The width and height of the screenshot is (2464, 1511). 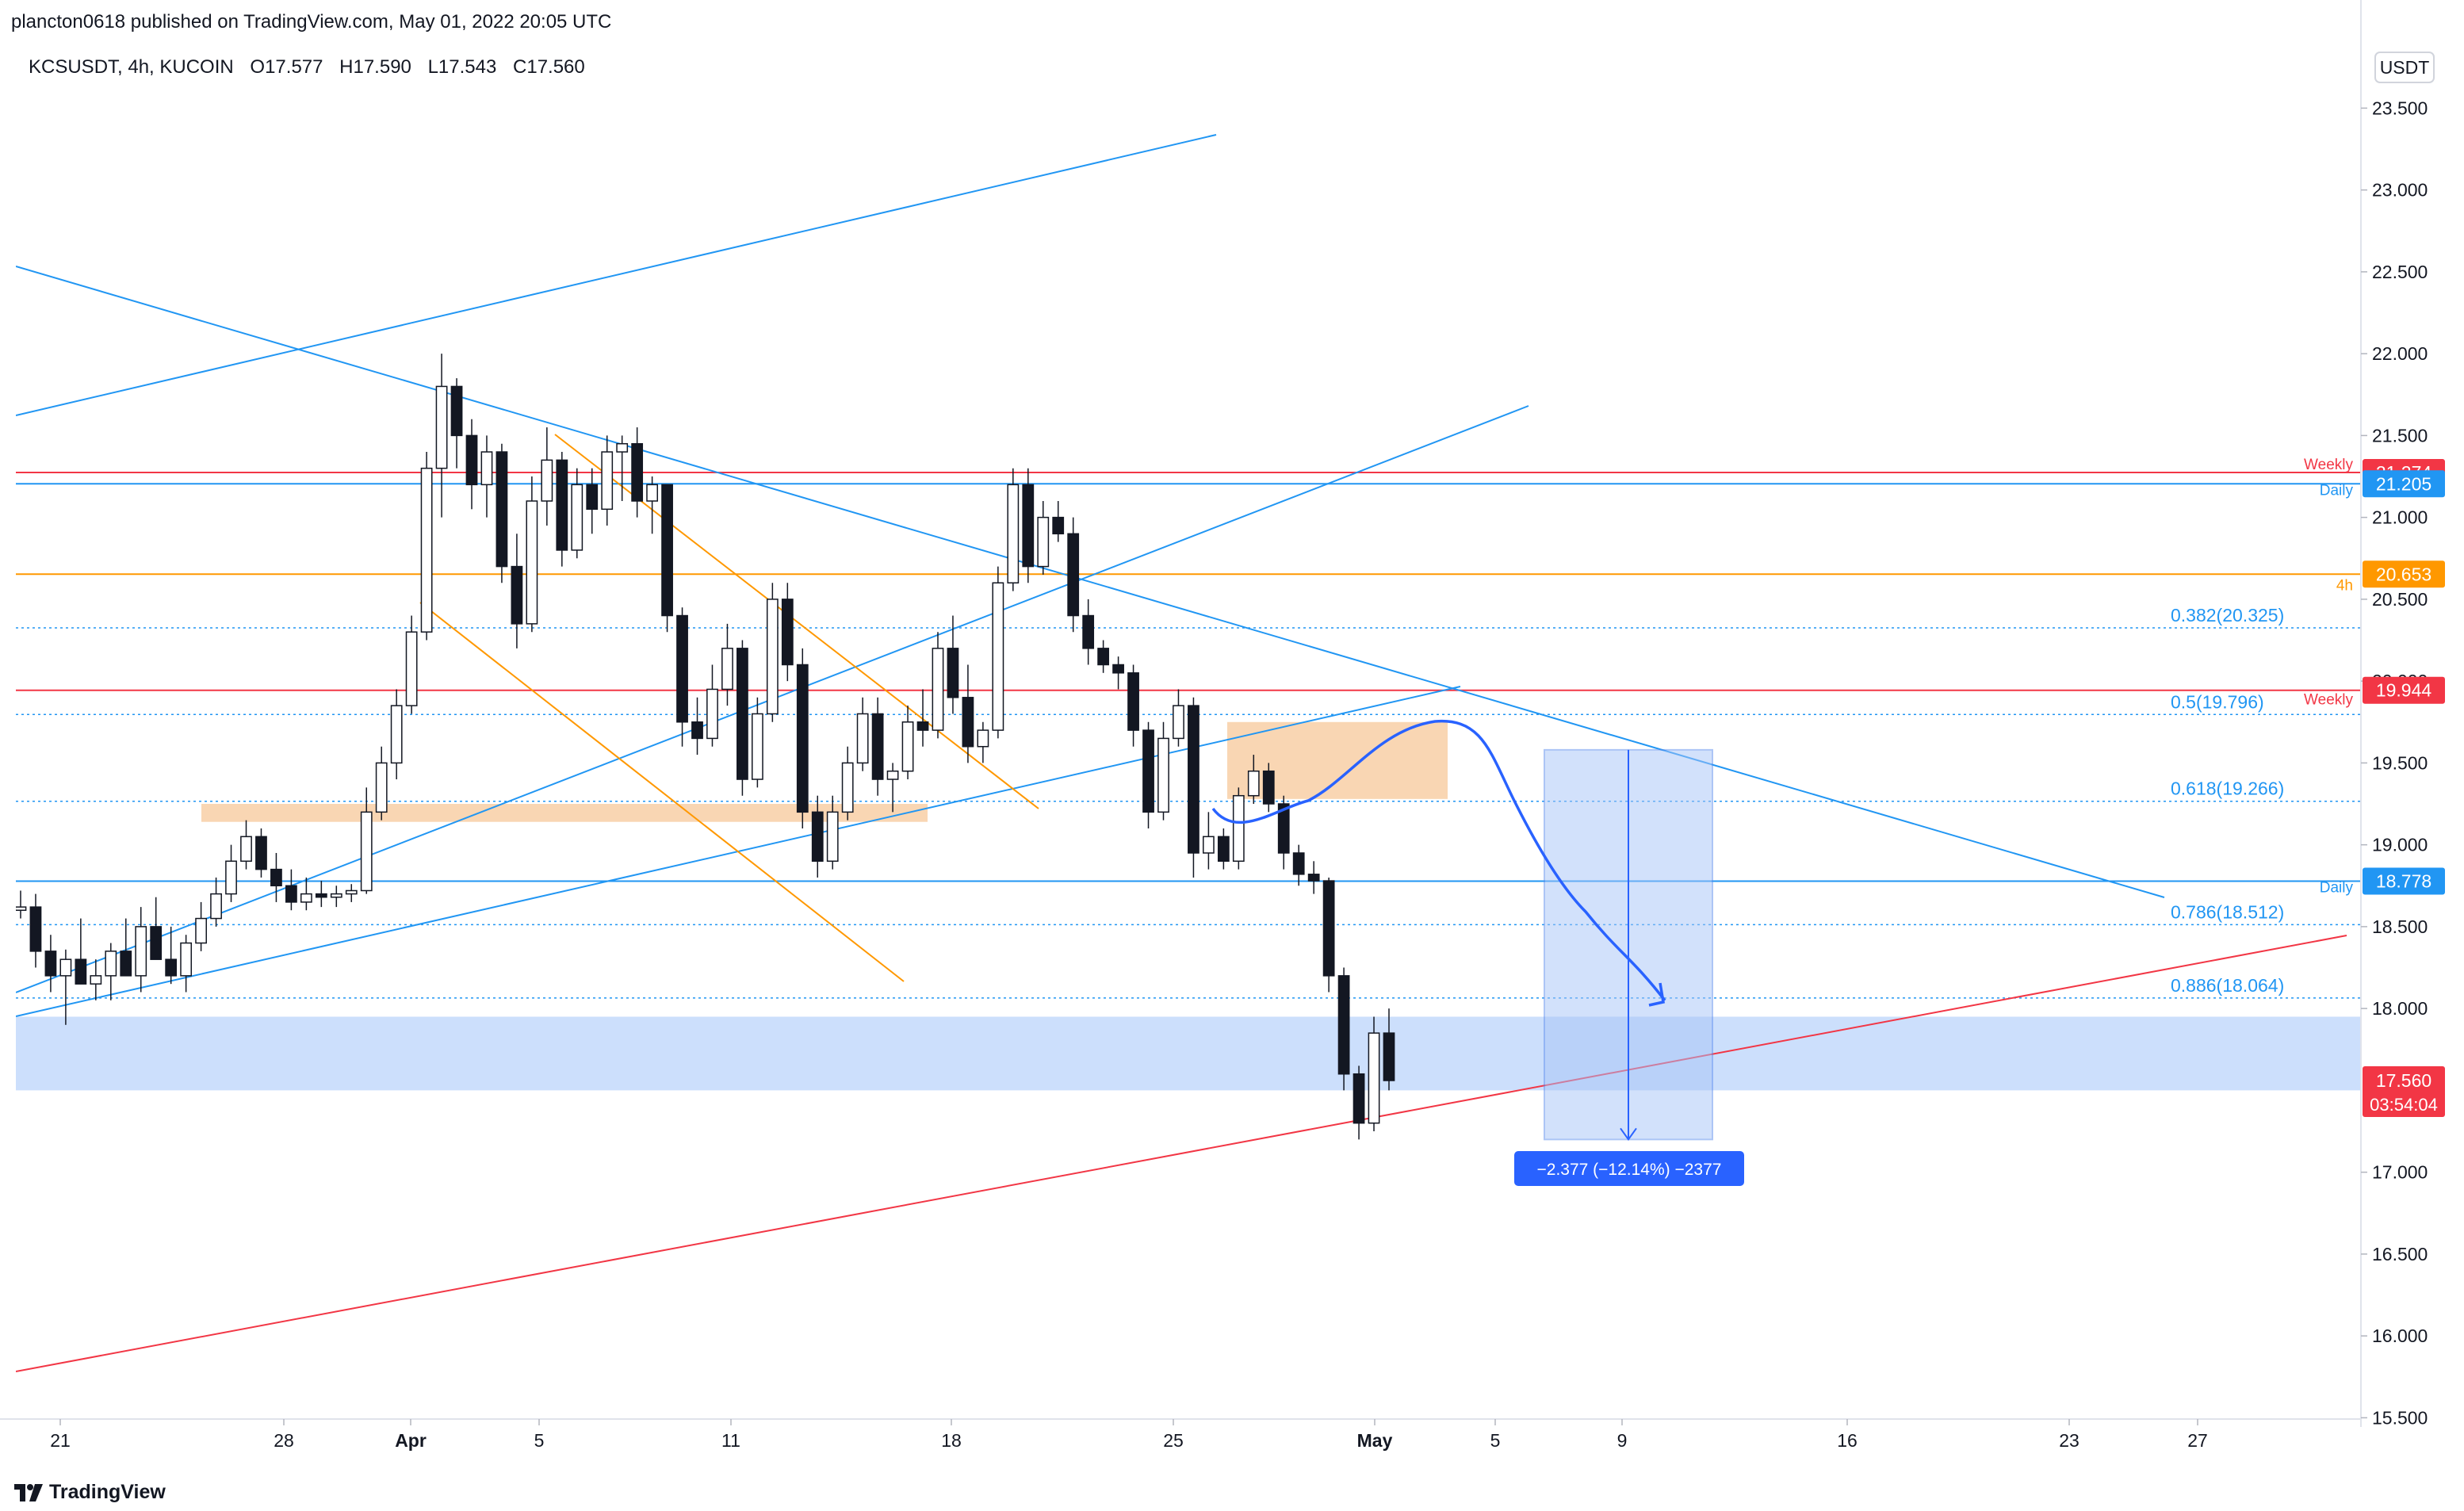 What do you see at coordinates (2404, 881) in the screenshot?
I see `price-label-4: 18.778` at bounding box center [2404, 881].